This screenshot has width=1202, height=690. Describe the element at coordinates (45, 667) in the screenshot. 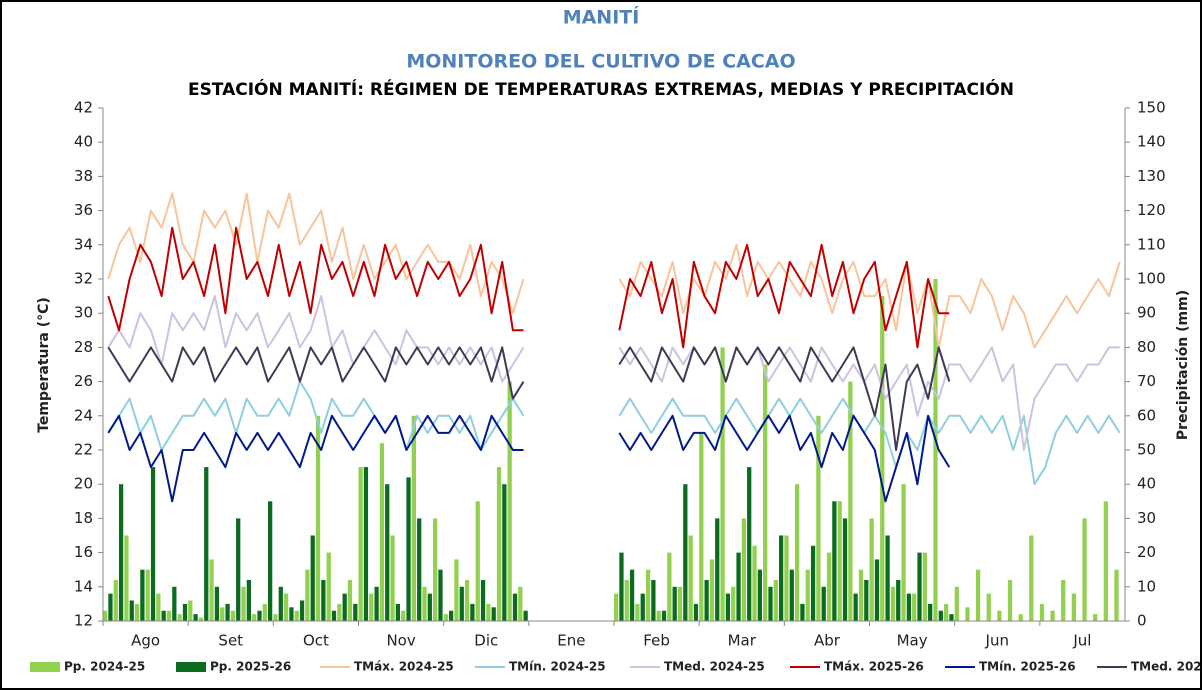

I see `legend-swatch` at that location.